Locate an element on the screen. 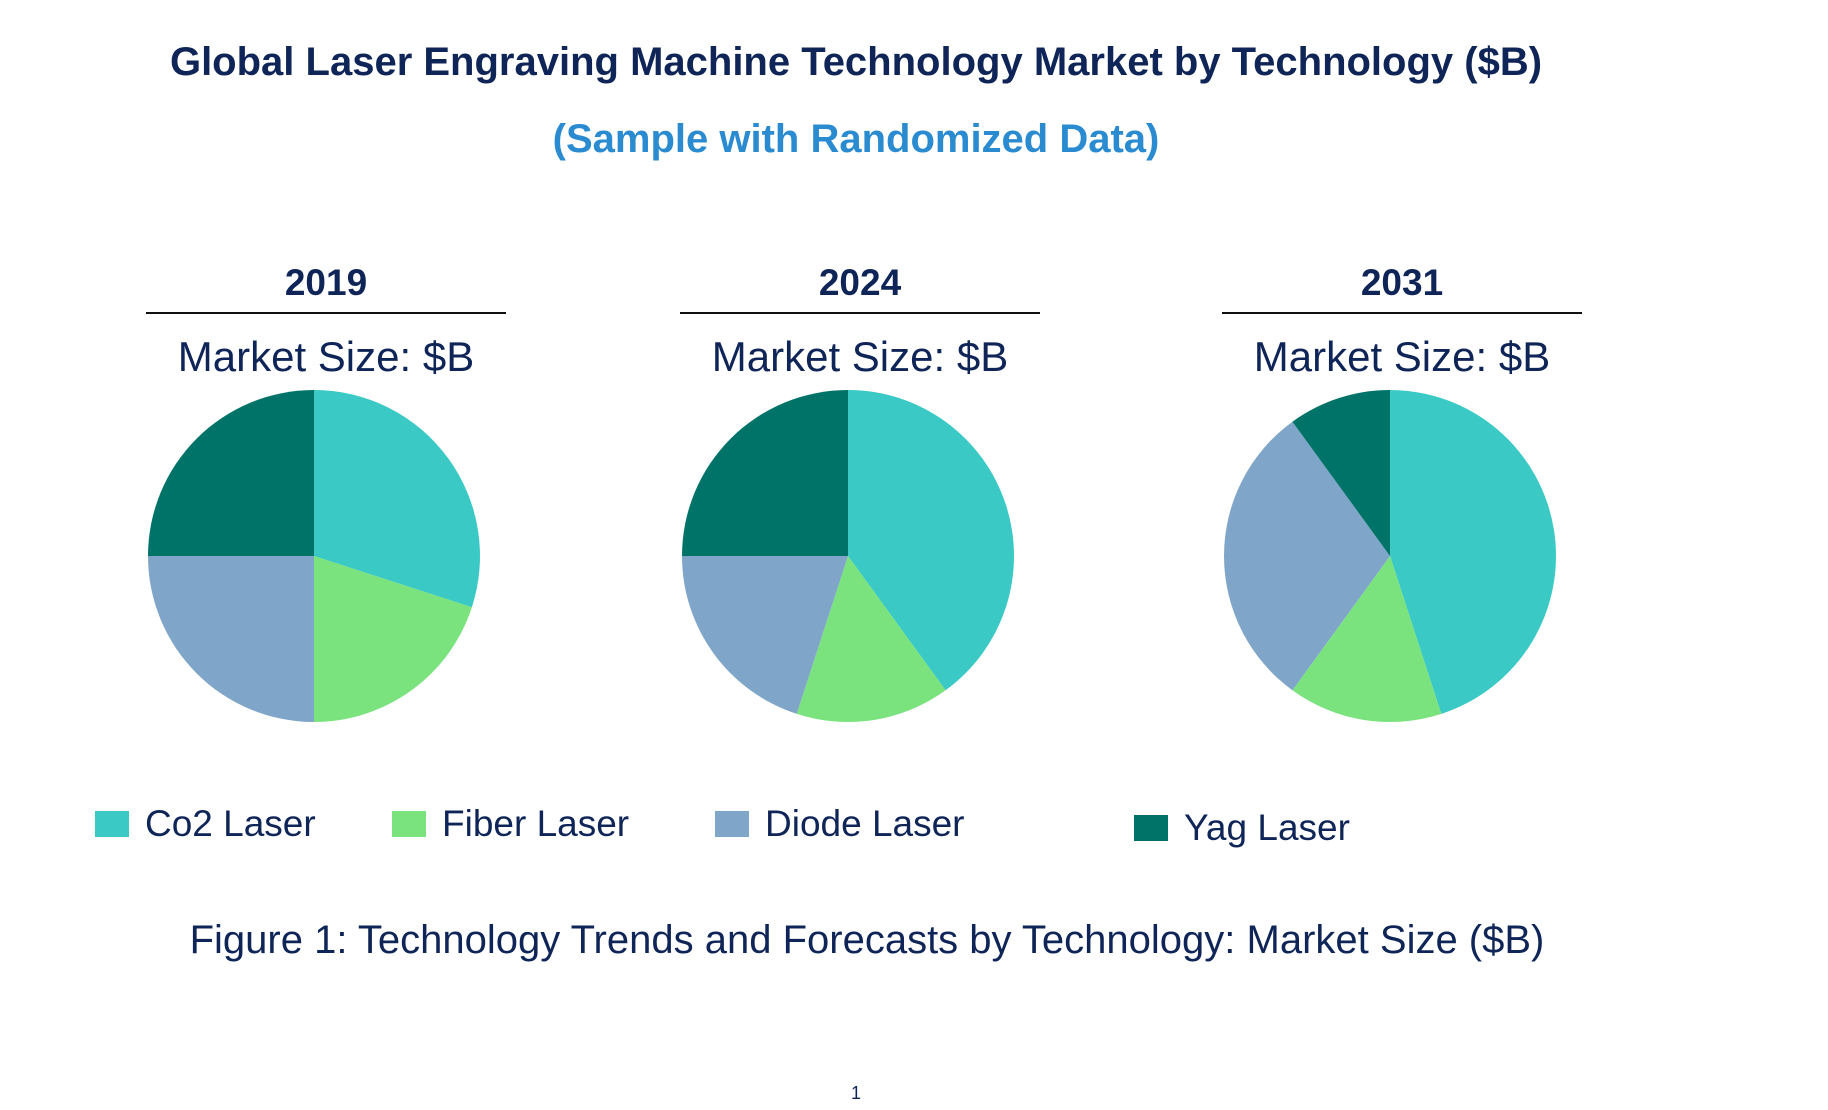 The image size is (1828, 1110). pie-chart-2019 is located at coordinates (314, 556).